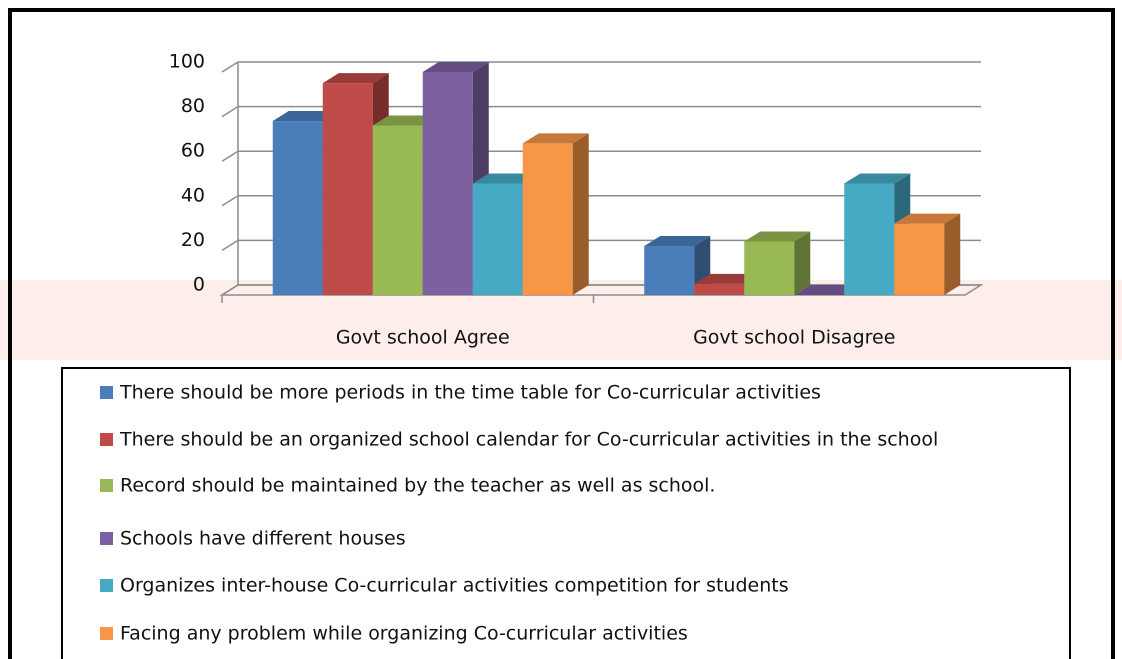 This screenshot has height=659, width=1122. Describe the element at coordinates (794, 338) in the screenshot. I see `x-tick-label: Govt school Disagree` at that location.